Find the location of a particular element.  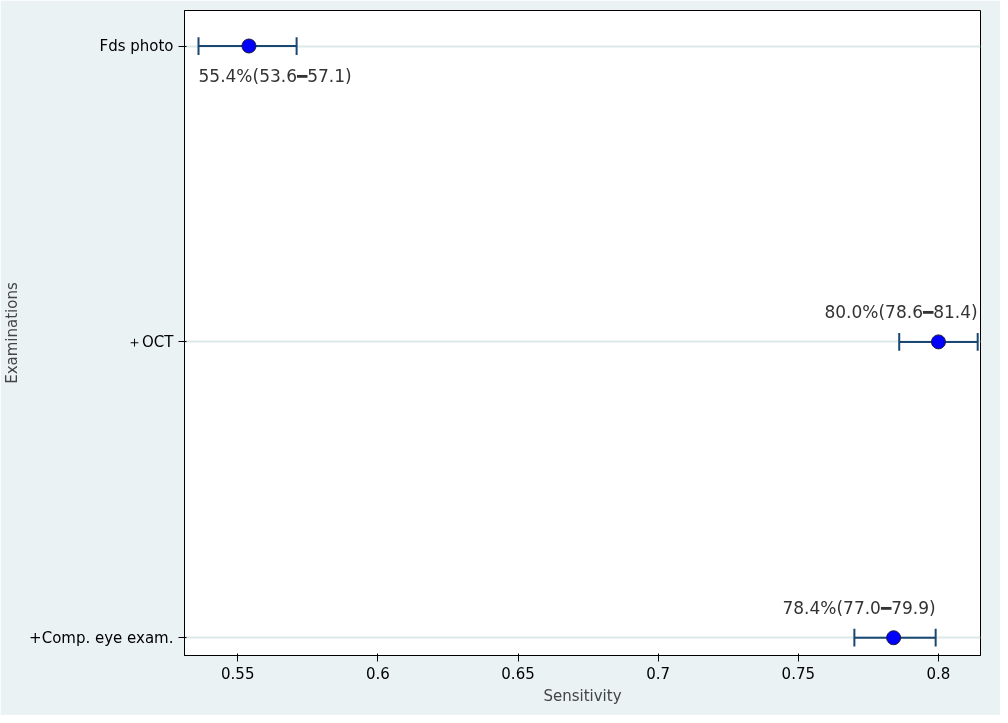

y-tick-label: Fds photo is located at coordinates (136, 46).